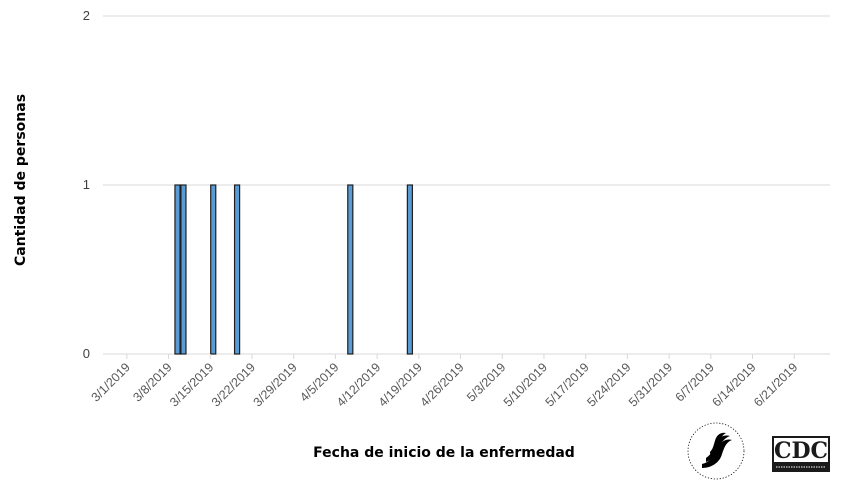 This screenshot has width=859, height=489. Describe the element at coordinates (86, 353) in the screenshot. I see `y-tick-label: 0` at that location.